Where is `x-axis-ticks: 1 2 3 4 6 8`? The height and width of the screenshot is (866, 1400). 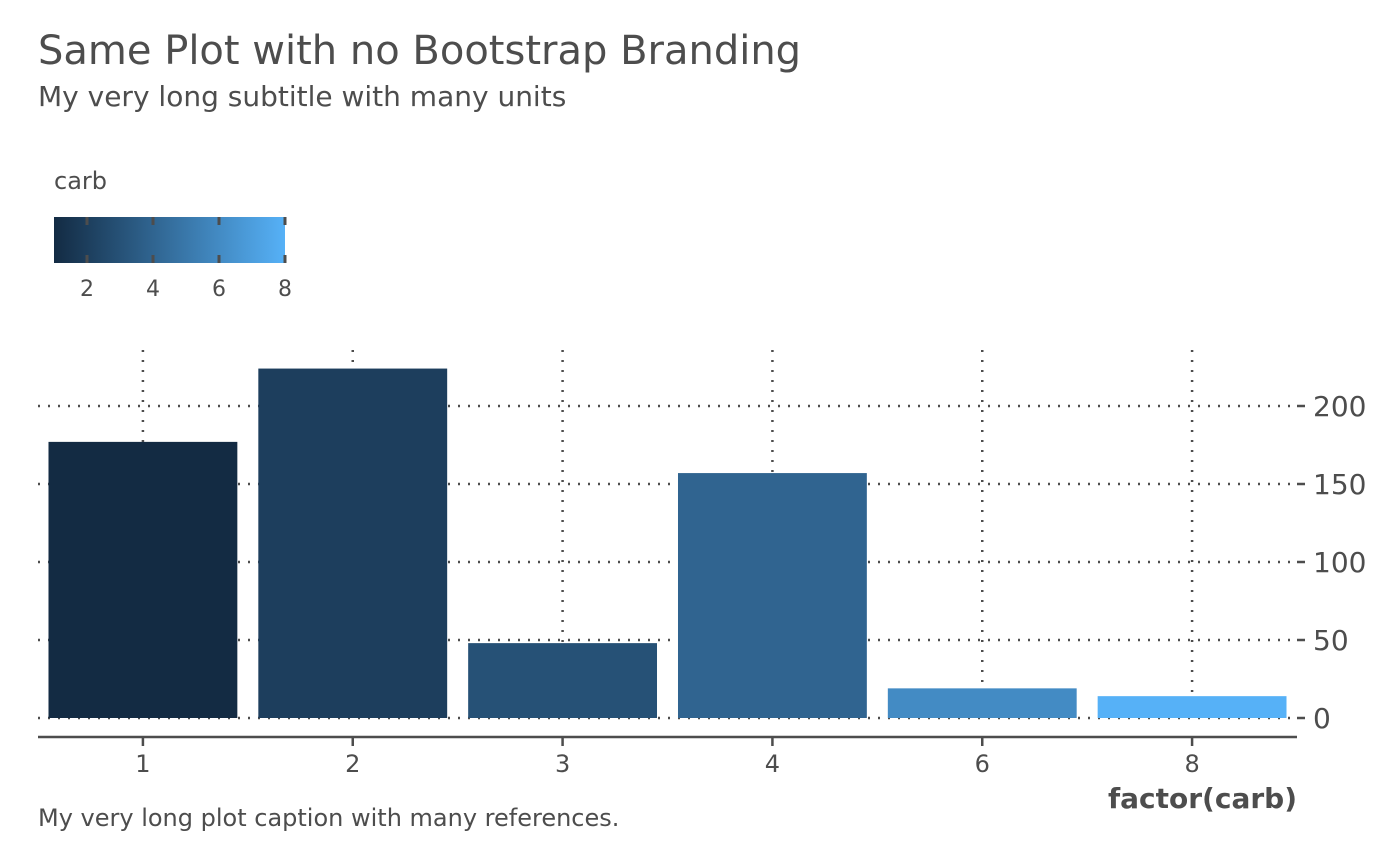 x-axis-ticks: 1 2 3 4 6 8 is located at coordinates (667, 757).